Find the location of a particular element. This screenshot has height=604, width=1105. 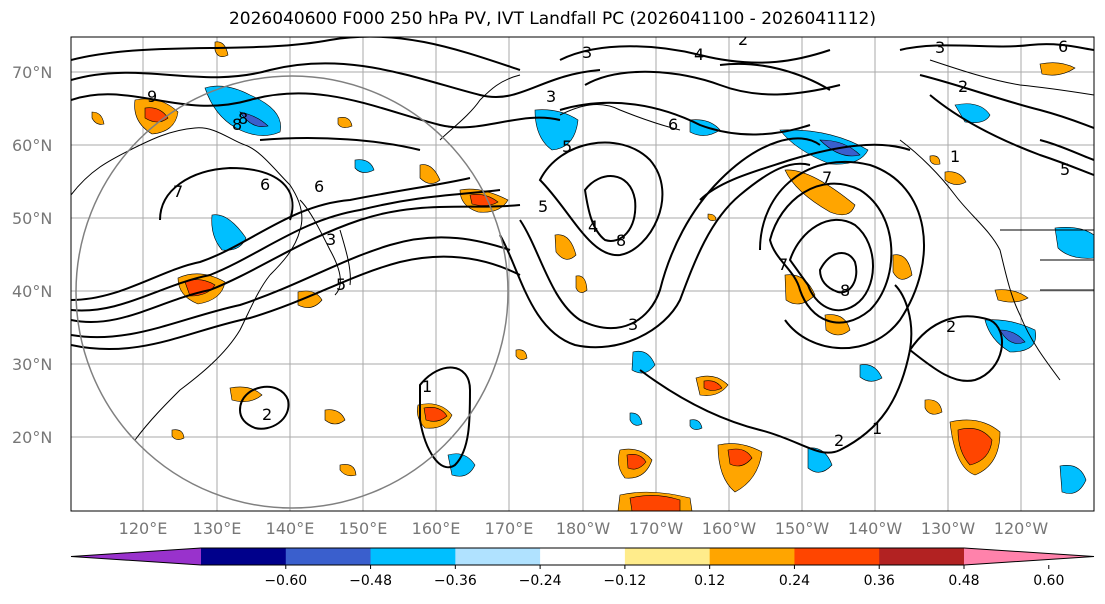

colorbar-tick-label: 0.12 is located at coordinates (709, 581).